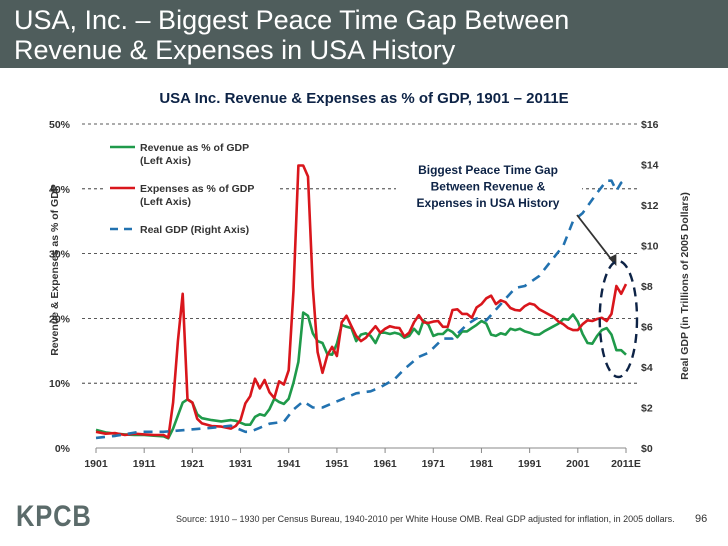 Image resolution: width=728 pixels, height=546 pixels. What do you see at coordinates (194, 148) in the screenshot?
I see `legend-label: Revenue as % of GDP` at bounding box center [194, 148].